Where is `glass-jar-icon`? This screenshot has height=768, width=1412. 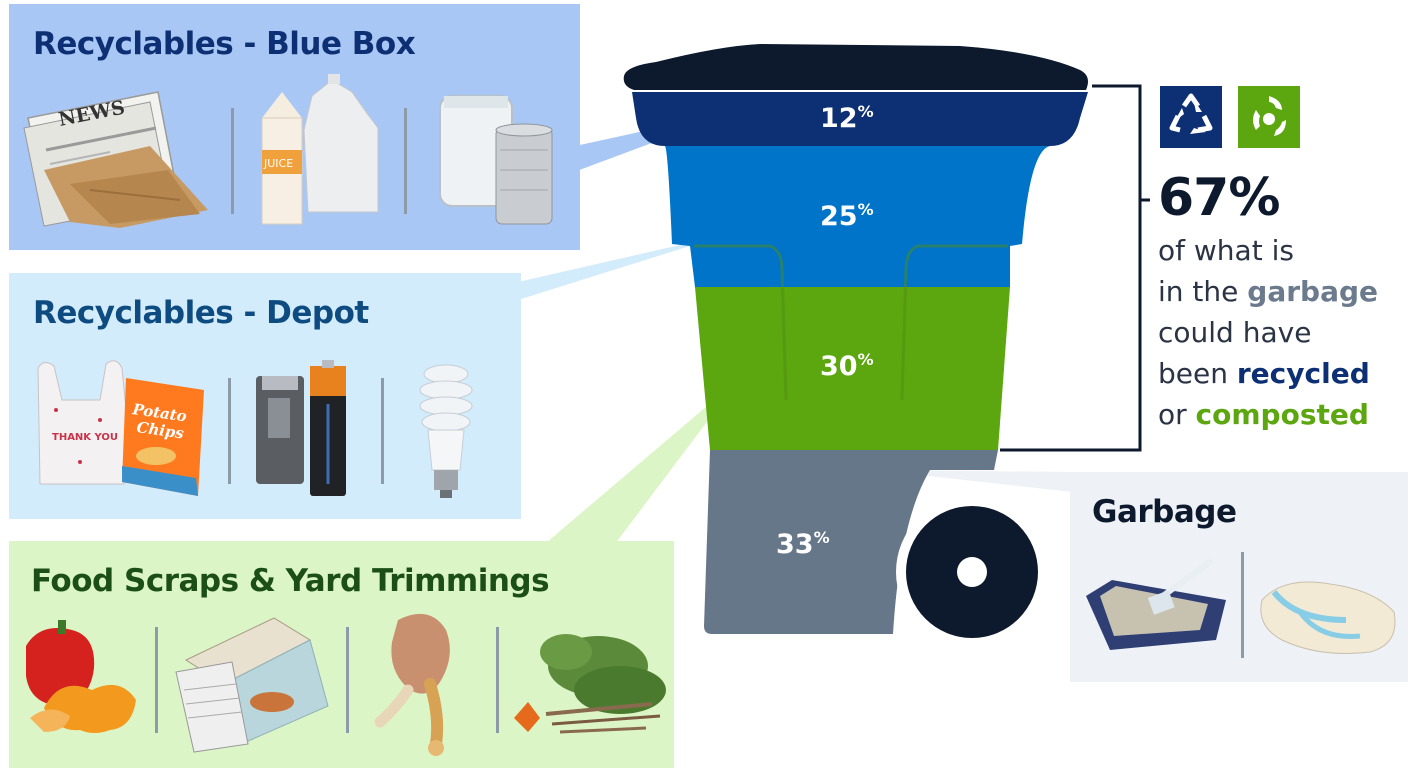 glass-jar-icon is located at coordinates (496, 160).